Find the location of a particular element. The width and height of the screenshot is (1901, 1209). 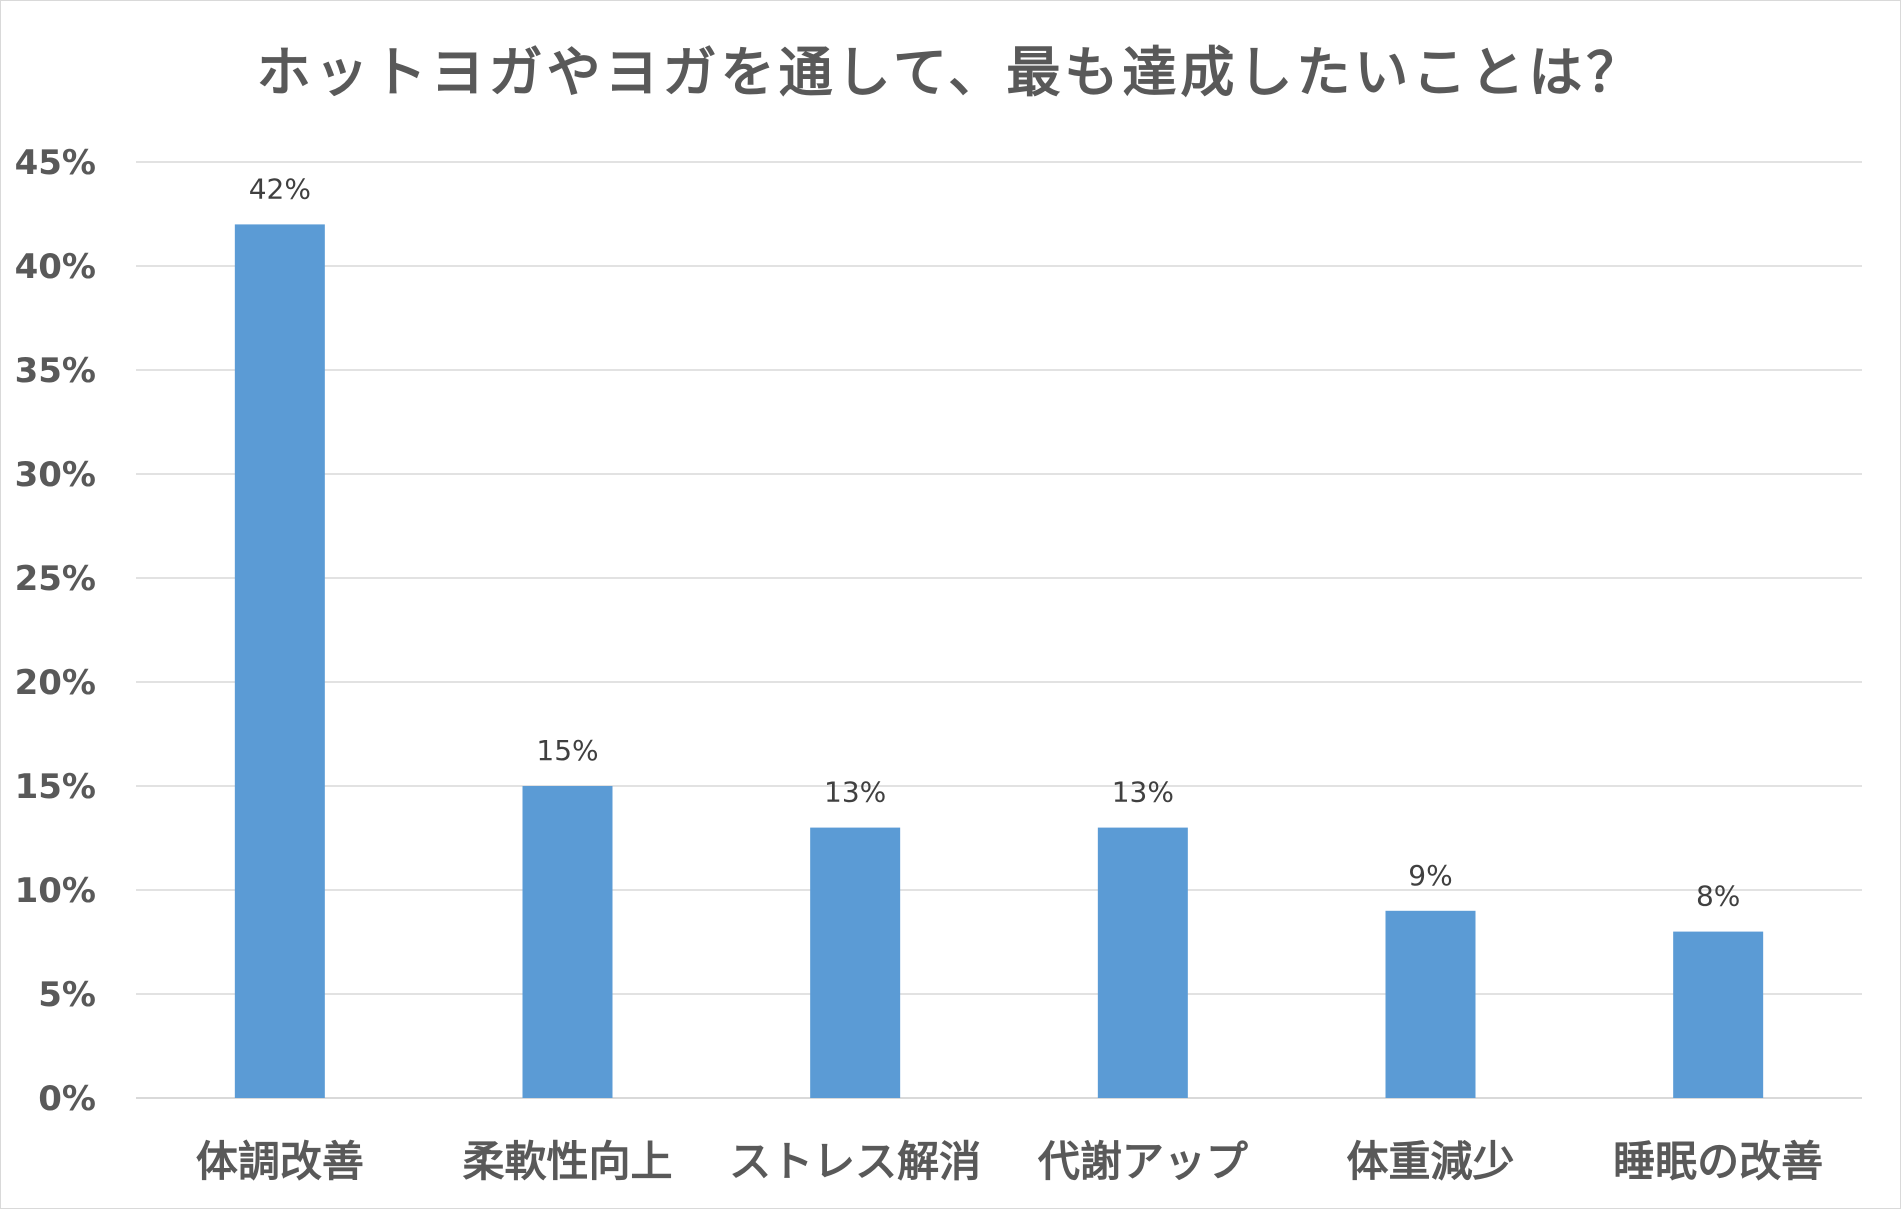

x-tick-label: 睡眠の改善 is located at coordinates (1718, 1161).